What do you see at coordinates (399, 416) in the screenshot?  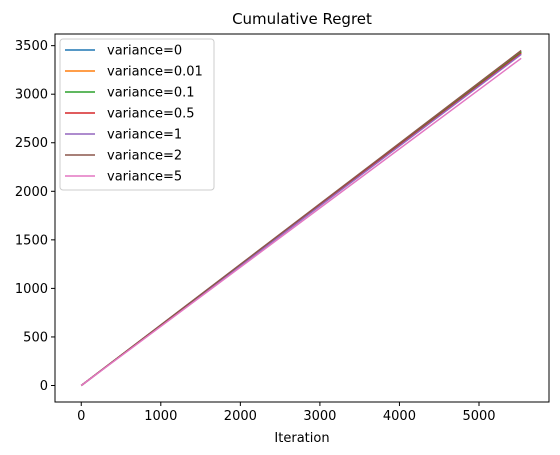 I see `x-tick-label-4: 4000` at bounding box center [399, 416].